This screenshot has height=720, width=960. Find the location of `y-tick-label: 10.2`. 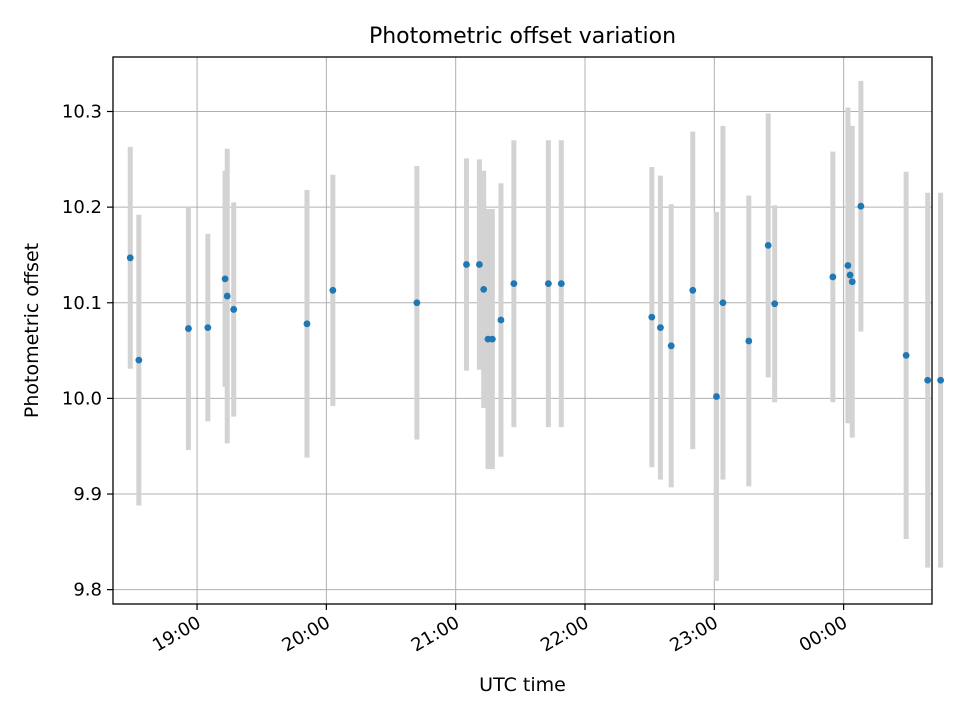

y-tick-label: 10.2 is located at coordinates (82, 207).